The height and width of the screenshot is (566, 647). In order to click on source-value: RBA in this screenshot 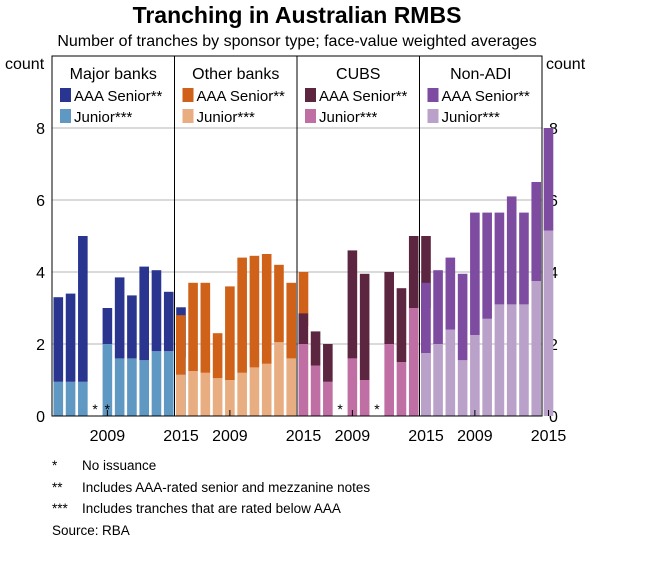, I will do `click(116, 530)`.